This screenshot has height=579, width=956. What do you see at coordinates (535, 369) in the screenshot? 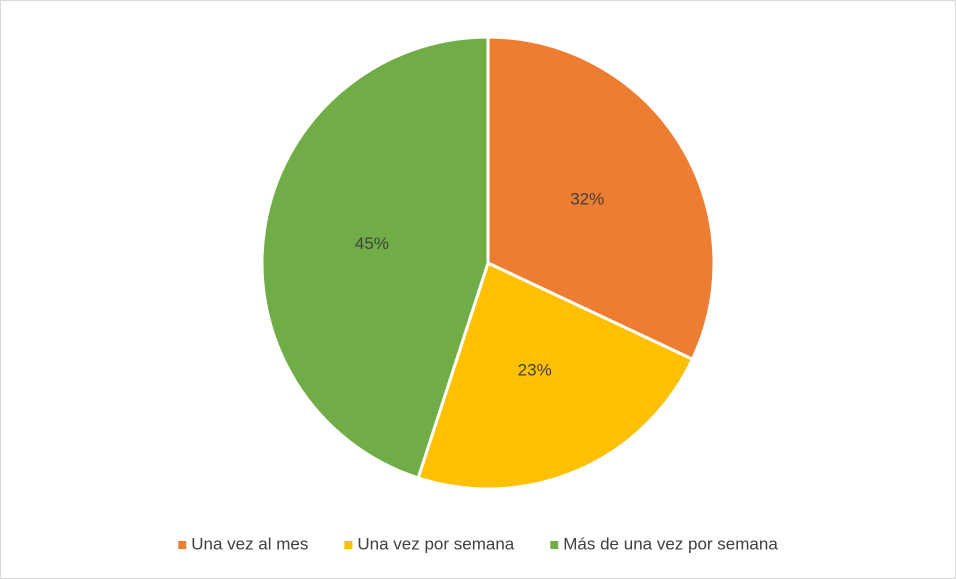
I see `data-label: 23%` at bounding box center [535, 369].